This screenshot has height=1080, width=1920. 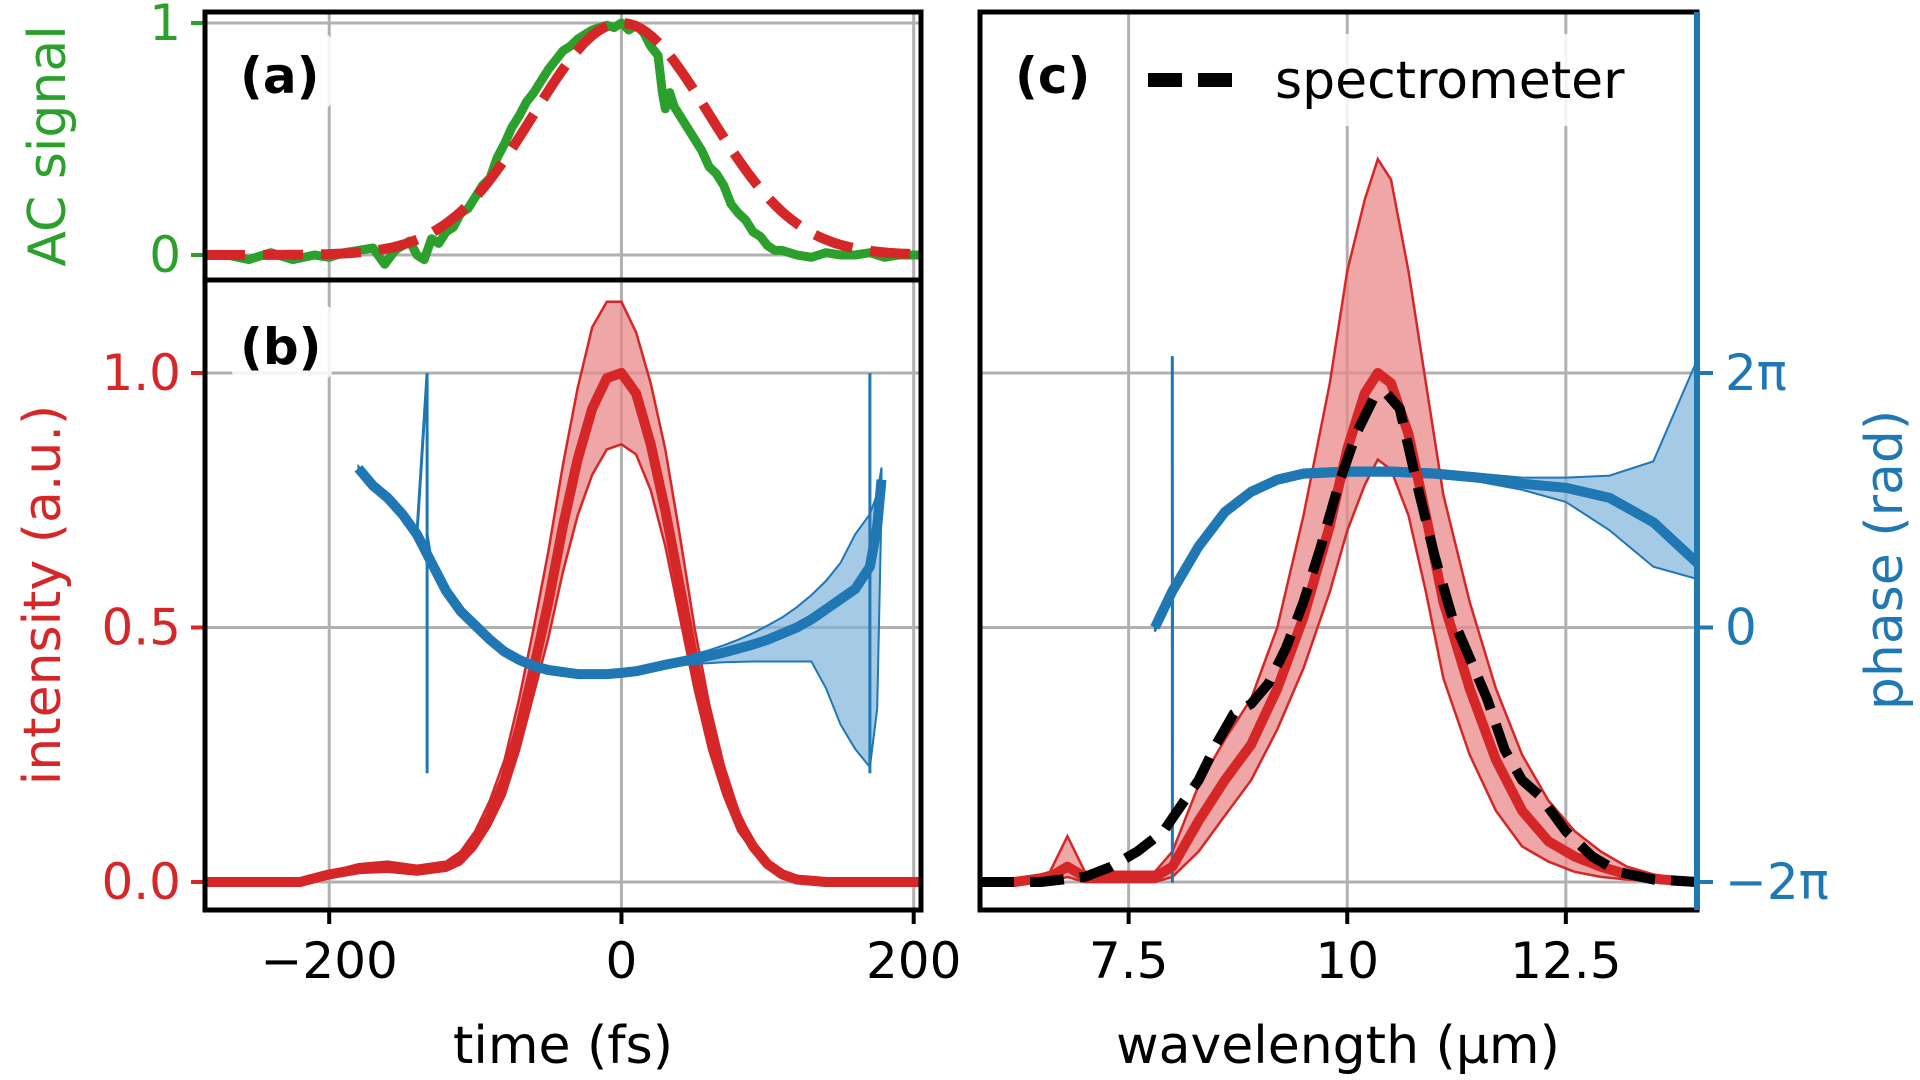 I want to click on phase-ticks: −2π 0 2π, so click(x=1763, y=627).